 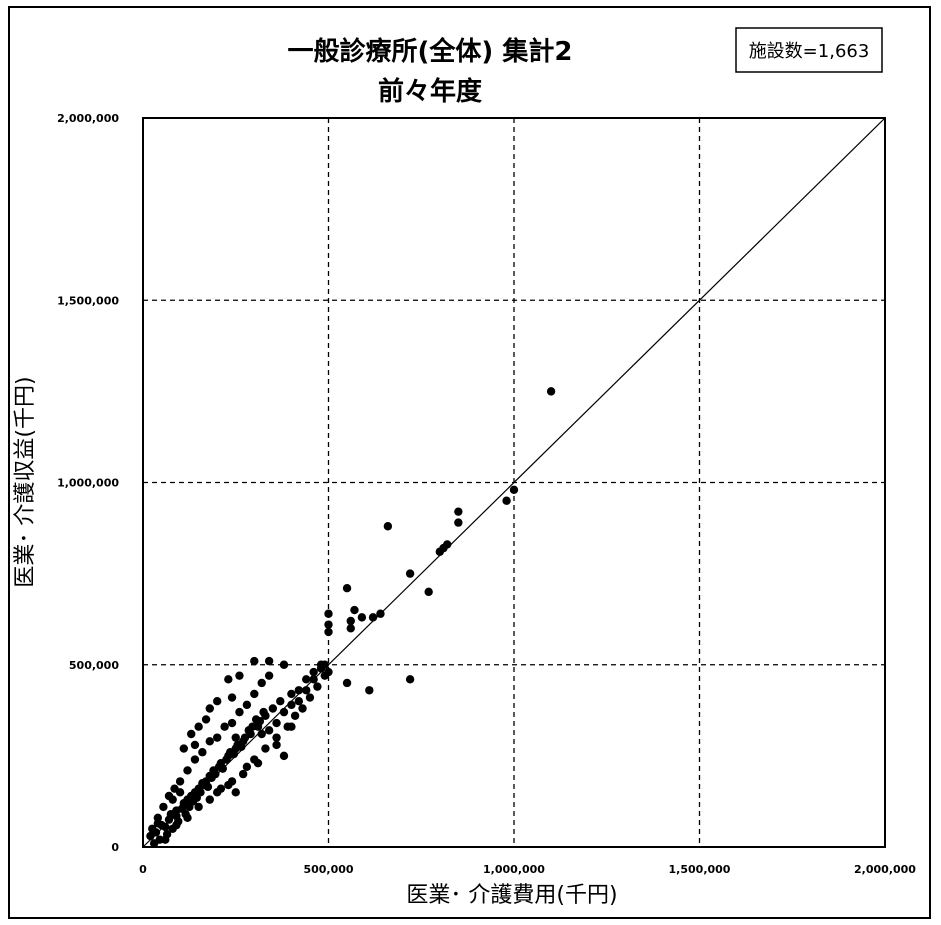 What do you see at coordinates (88, 300) in the screenshot?
I see `y-tick-label: 1,500,000` at bounding box center [88, 300].